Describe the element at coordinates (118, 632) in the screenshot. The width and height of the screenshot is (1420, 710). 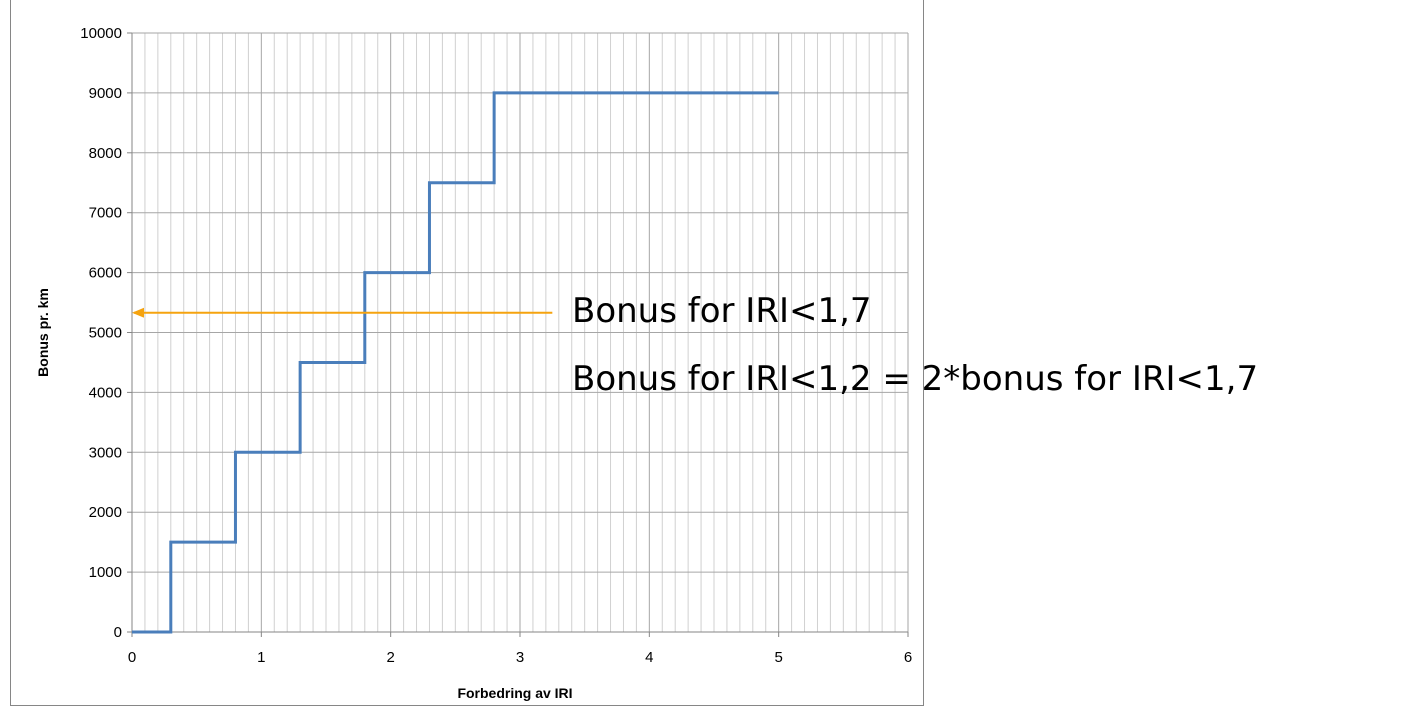
I see `y-tick-label: 0` at that location.